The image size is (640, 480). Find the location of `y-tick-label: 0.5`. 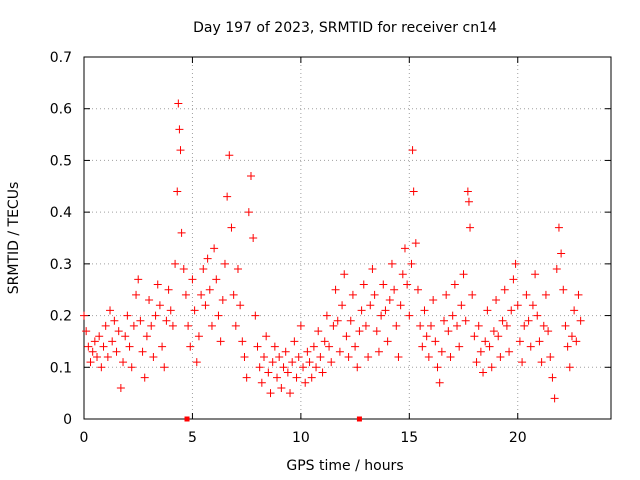

y-tick-label: 0.5 is located at coordinates (61, 161).